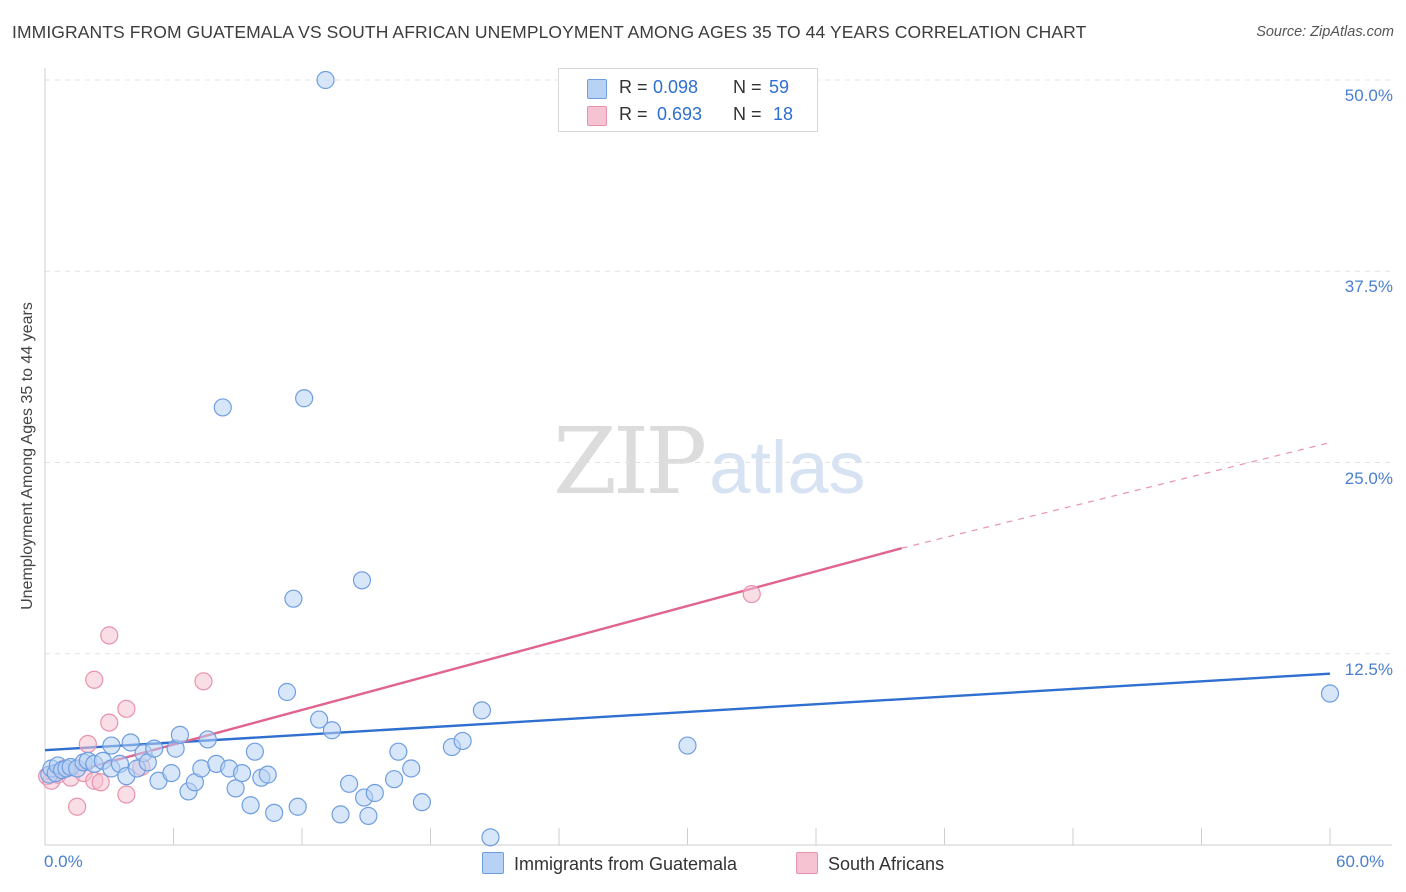  What do you see at coordinates (1360, 861) in the screenshot?
I see `x-tick-max: 60.0%` at bounding box center [1360, 861].